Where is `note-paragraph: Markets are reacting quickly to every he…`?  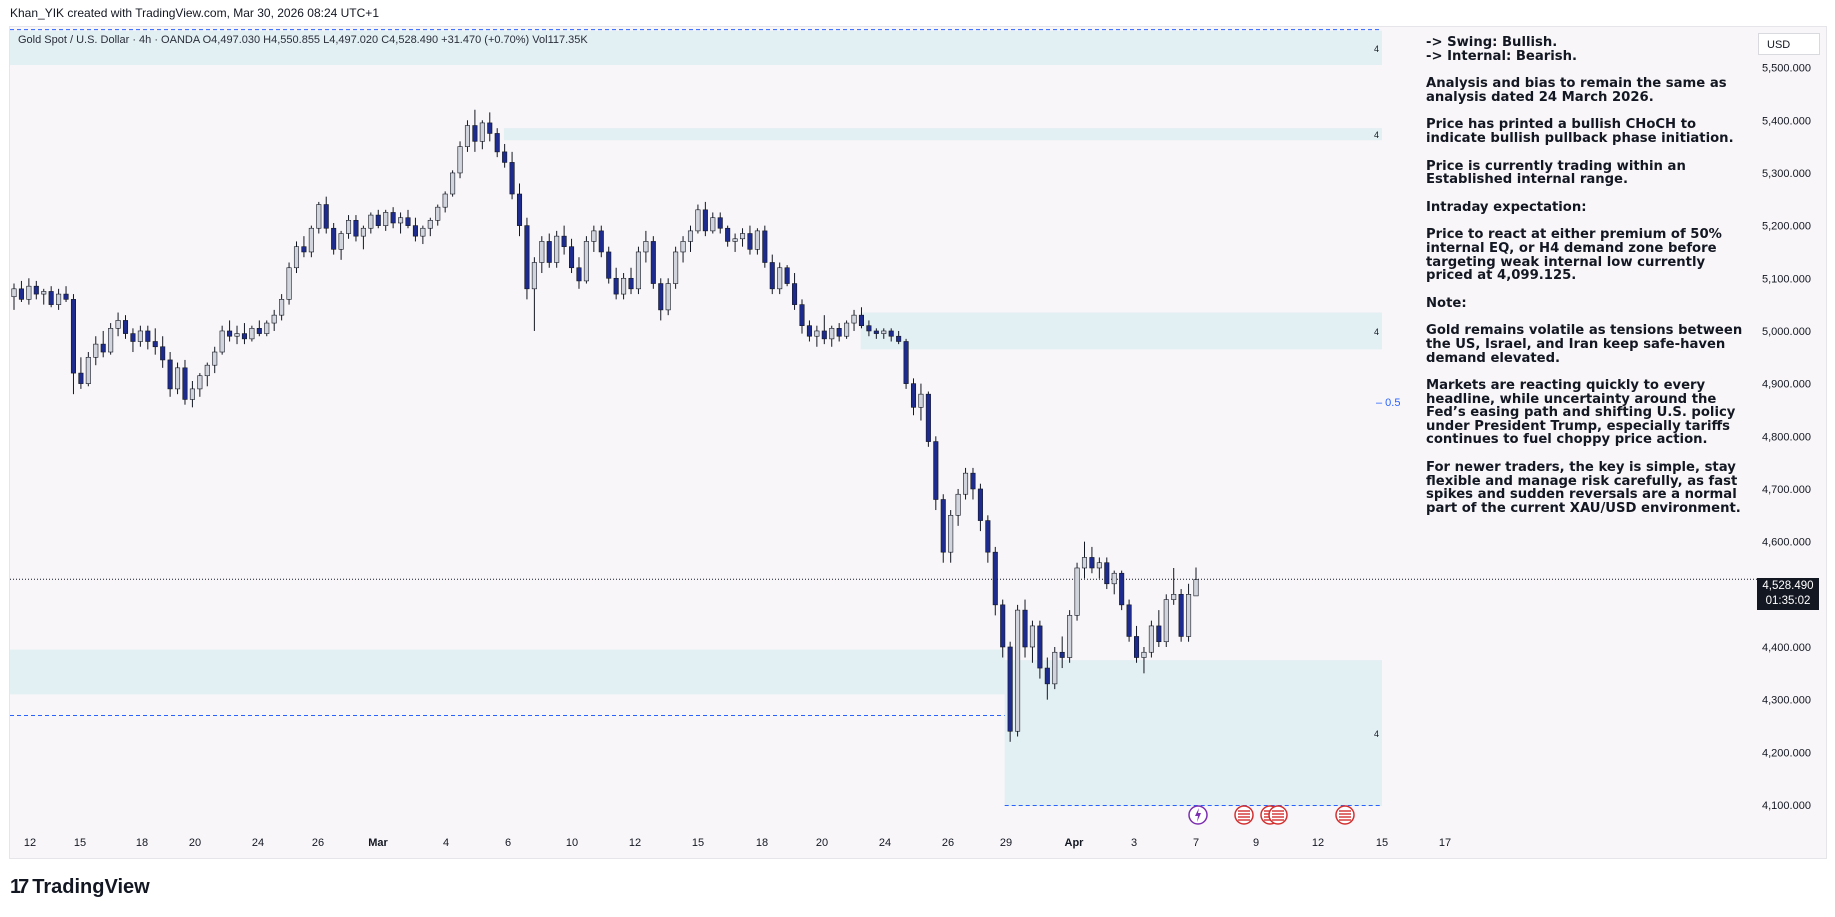
note-paragraph: Markets are reacting quickly to every he… is located at coordinates (1581, 413).